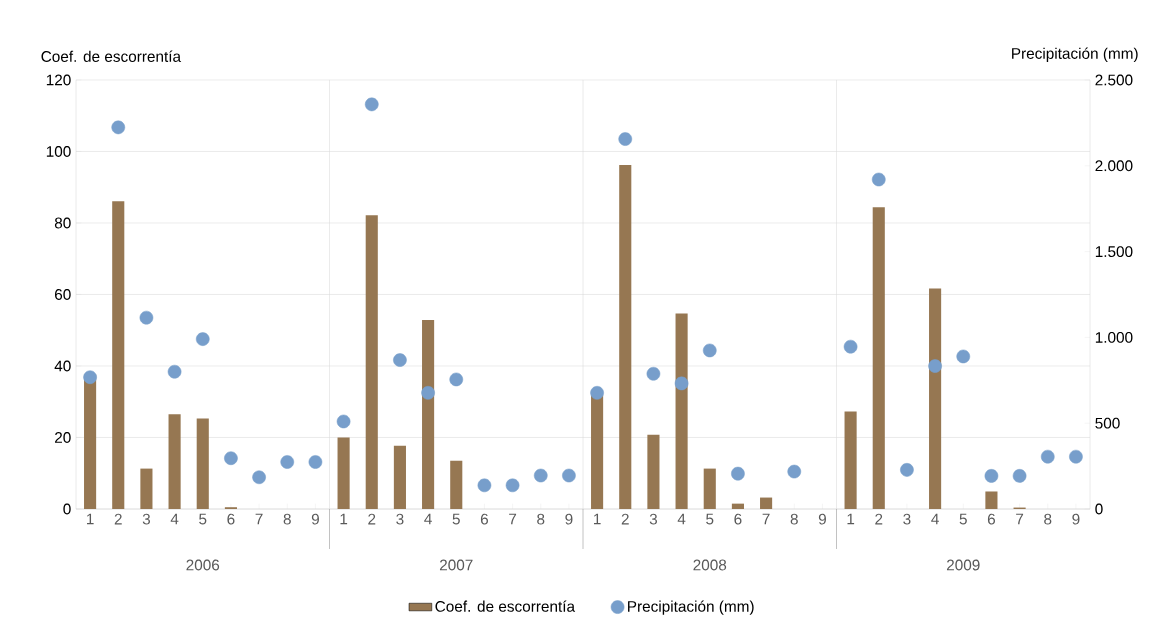  I want to click on y-tick-label: 0, so click(67, 509).